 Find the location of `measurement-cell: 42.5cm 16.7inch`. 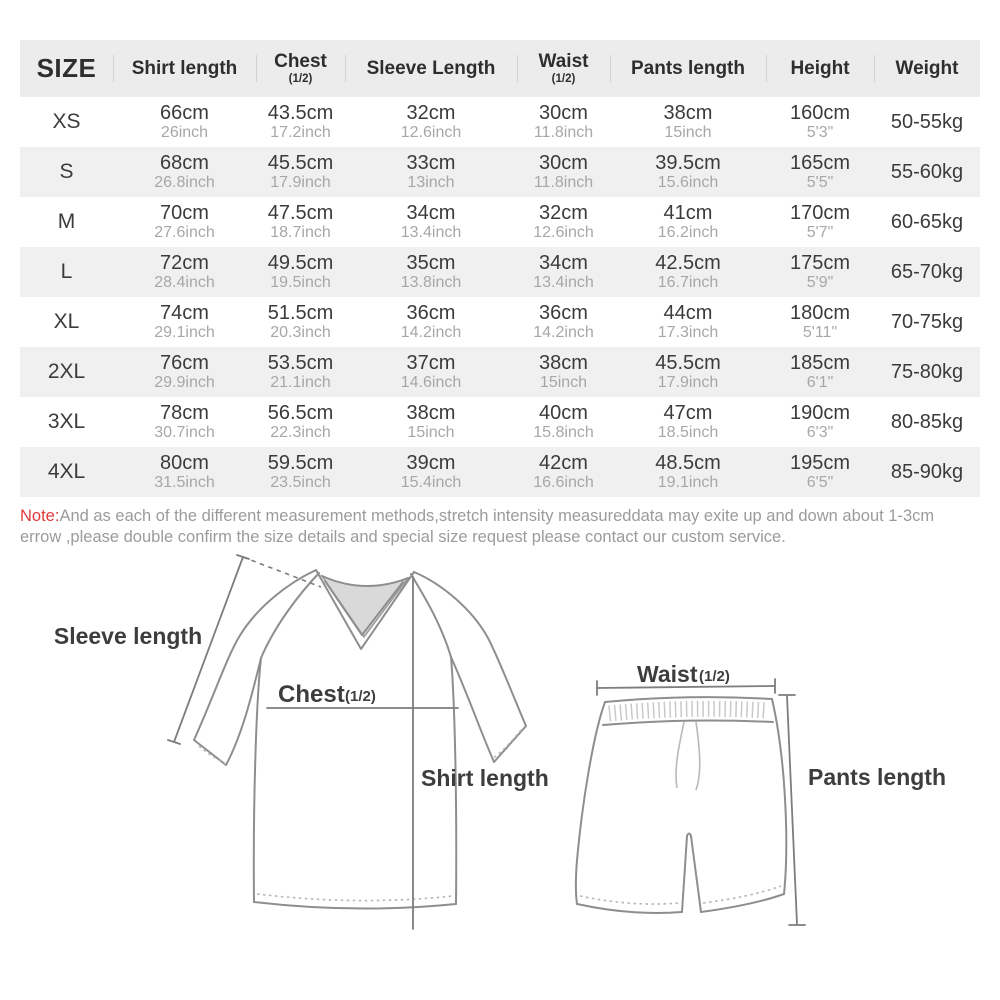

measurement-cell: 42.5cm 16.7inch is located at coordinates (688, 272).